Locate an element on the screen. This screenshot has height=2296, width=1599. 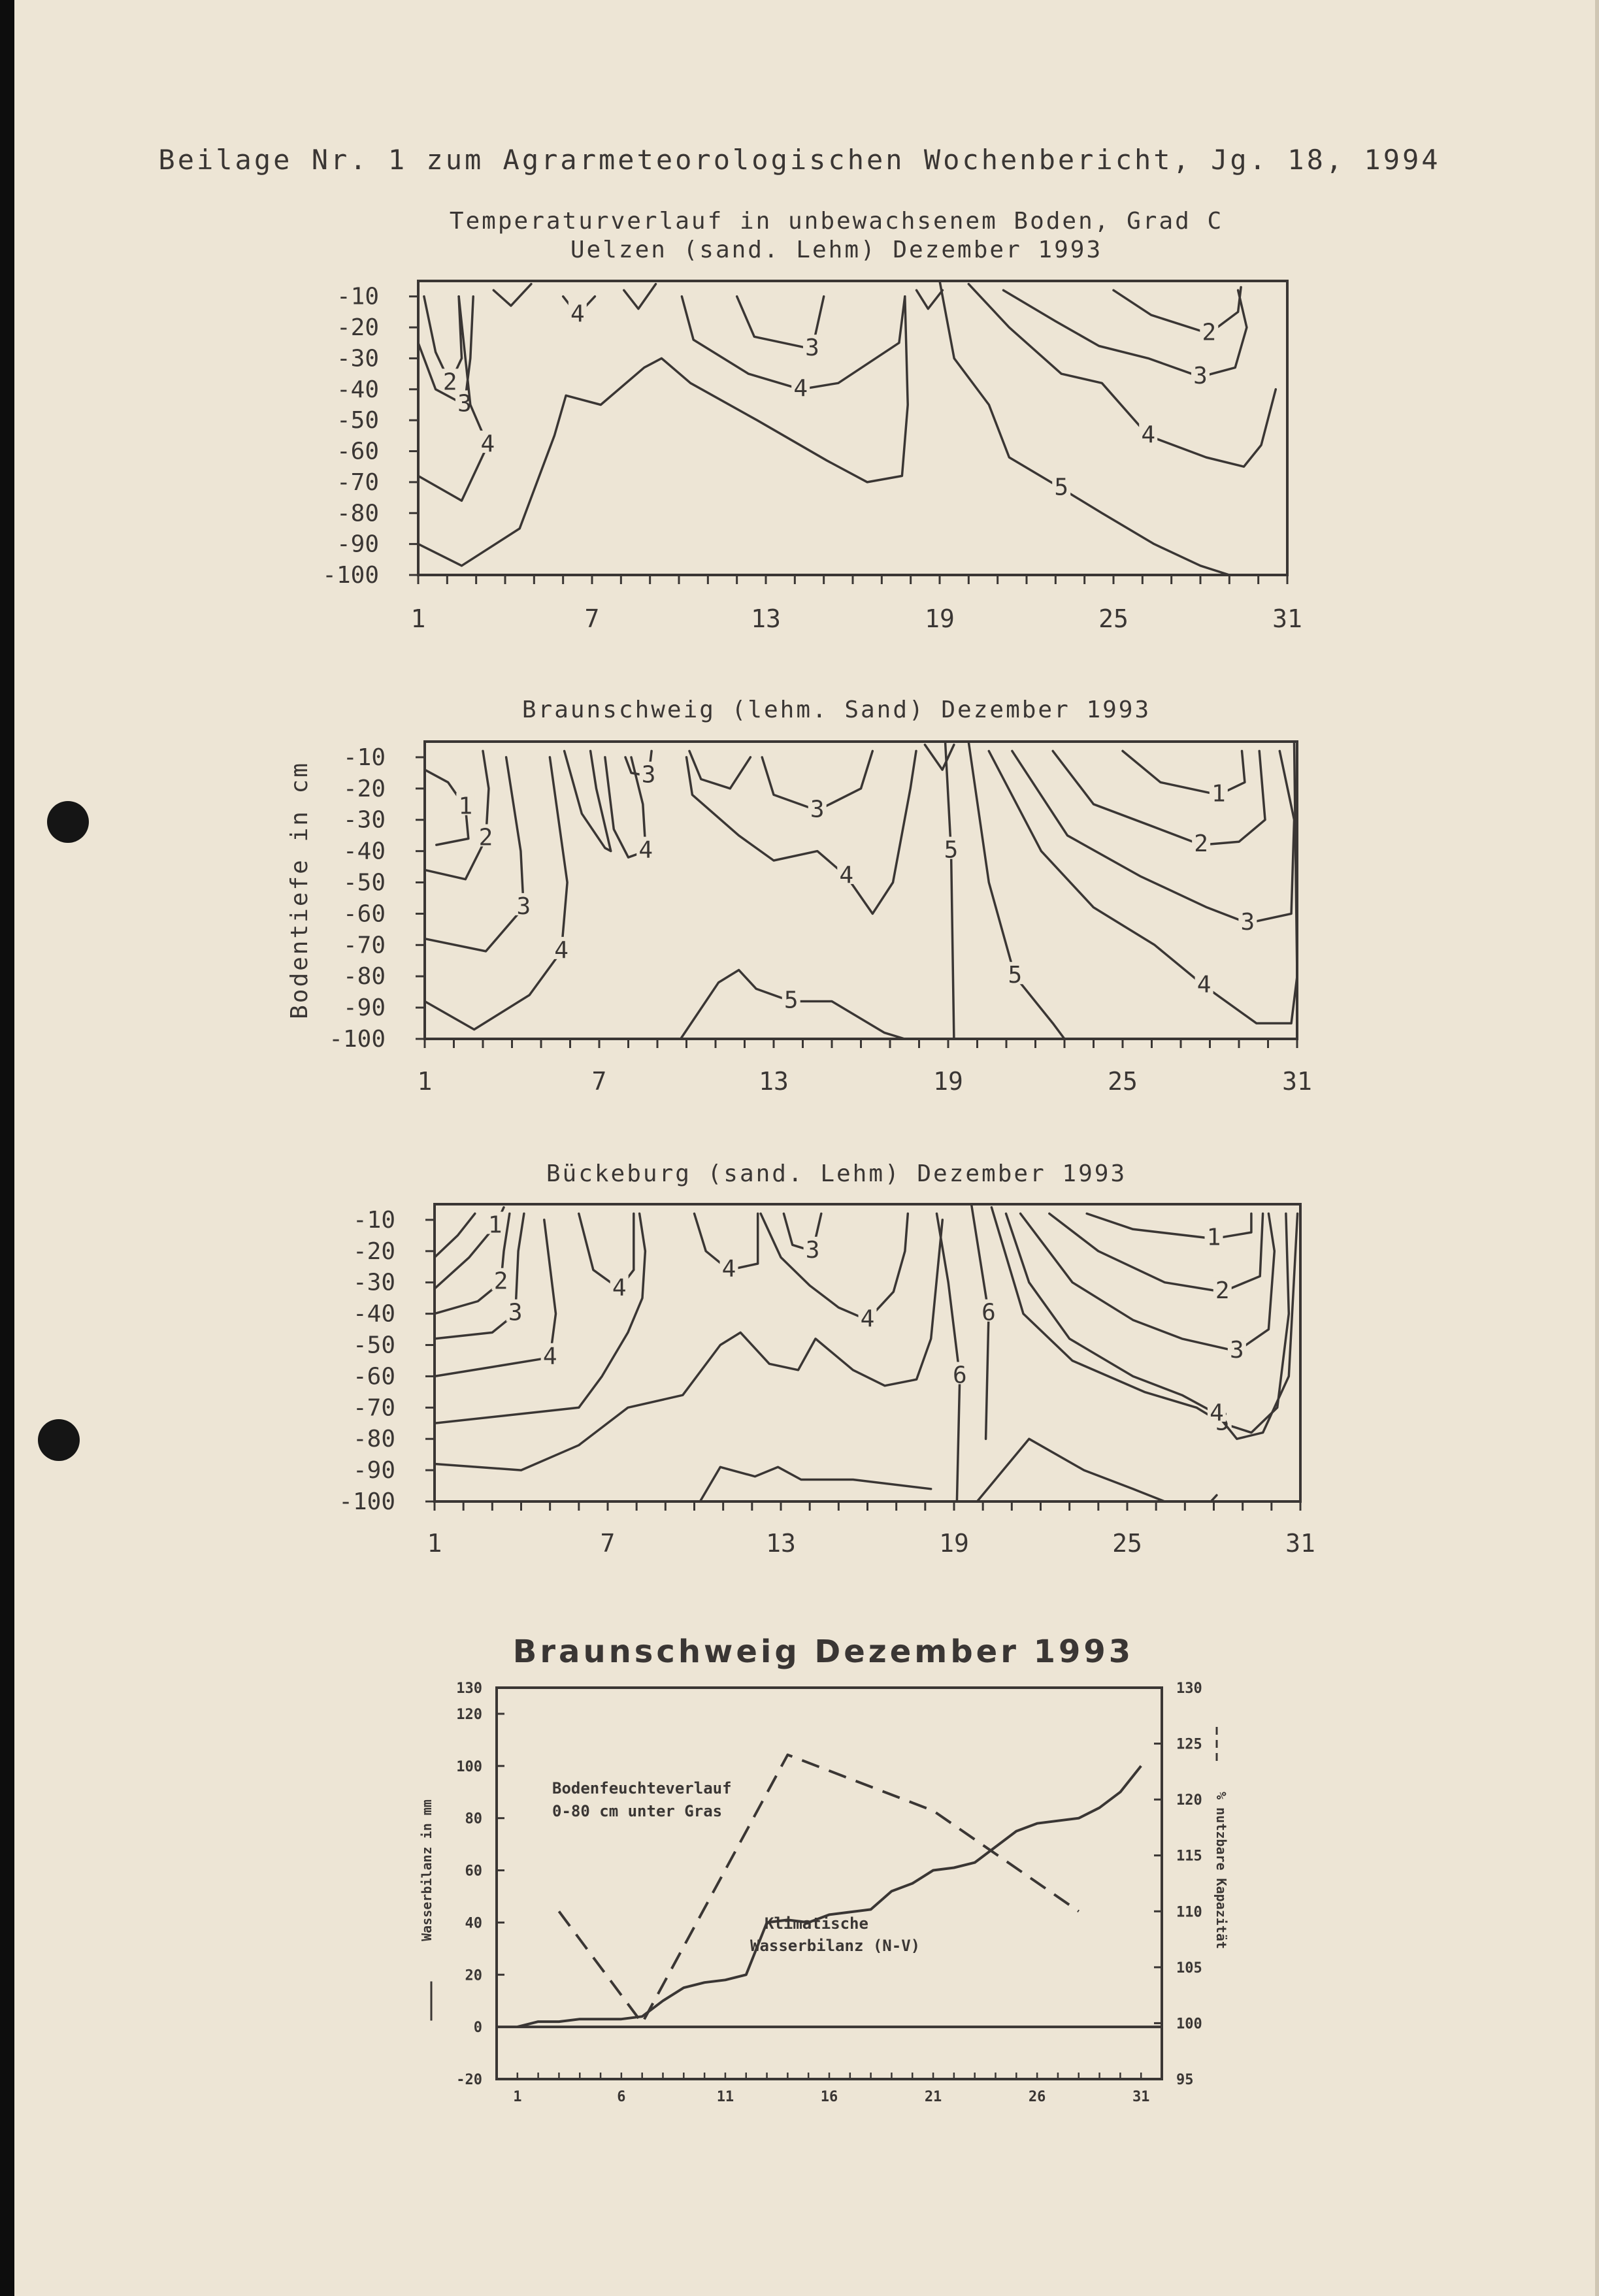
x-tick-label: 19 is located at coordinates (948, 1081).